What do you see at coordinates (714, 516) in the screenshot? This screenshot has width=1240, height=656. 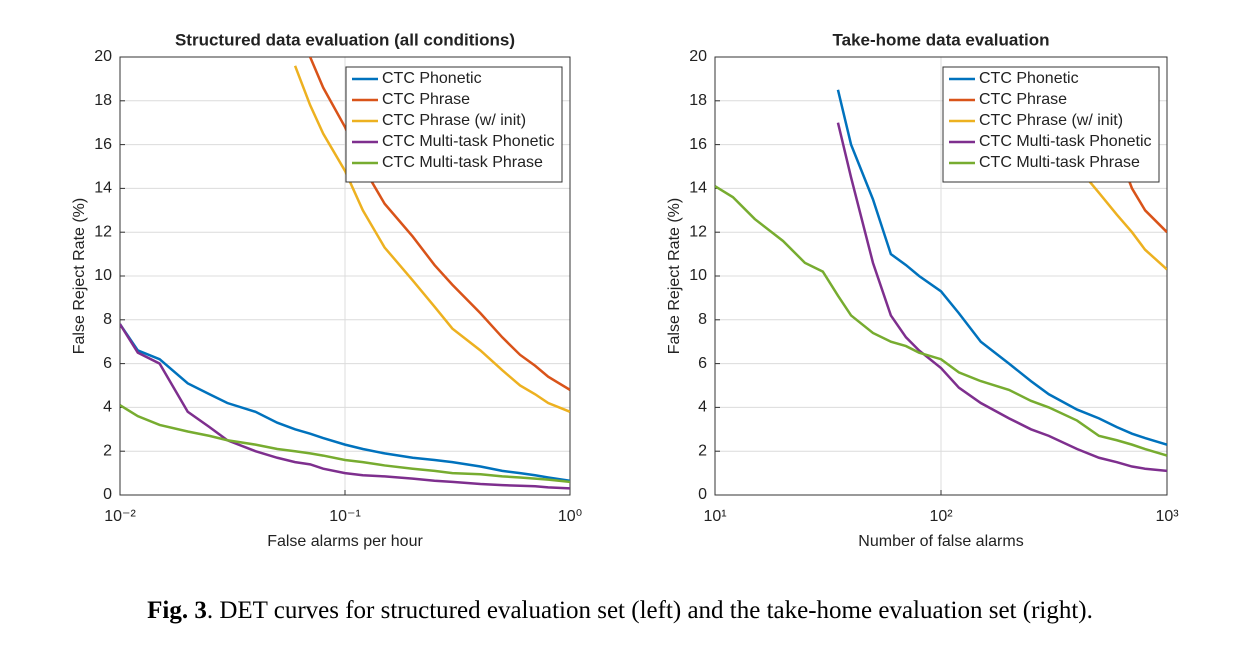 I see `x-tick-label: 10¹` at bounding box center [714, 516].